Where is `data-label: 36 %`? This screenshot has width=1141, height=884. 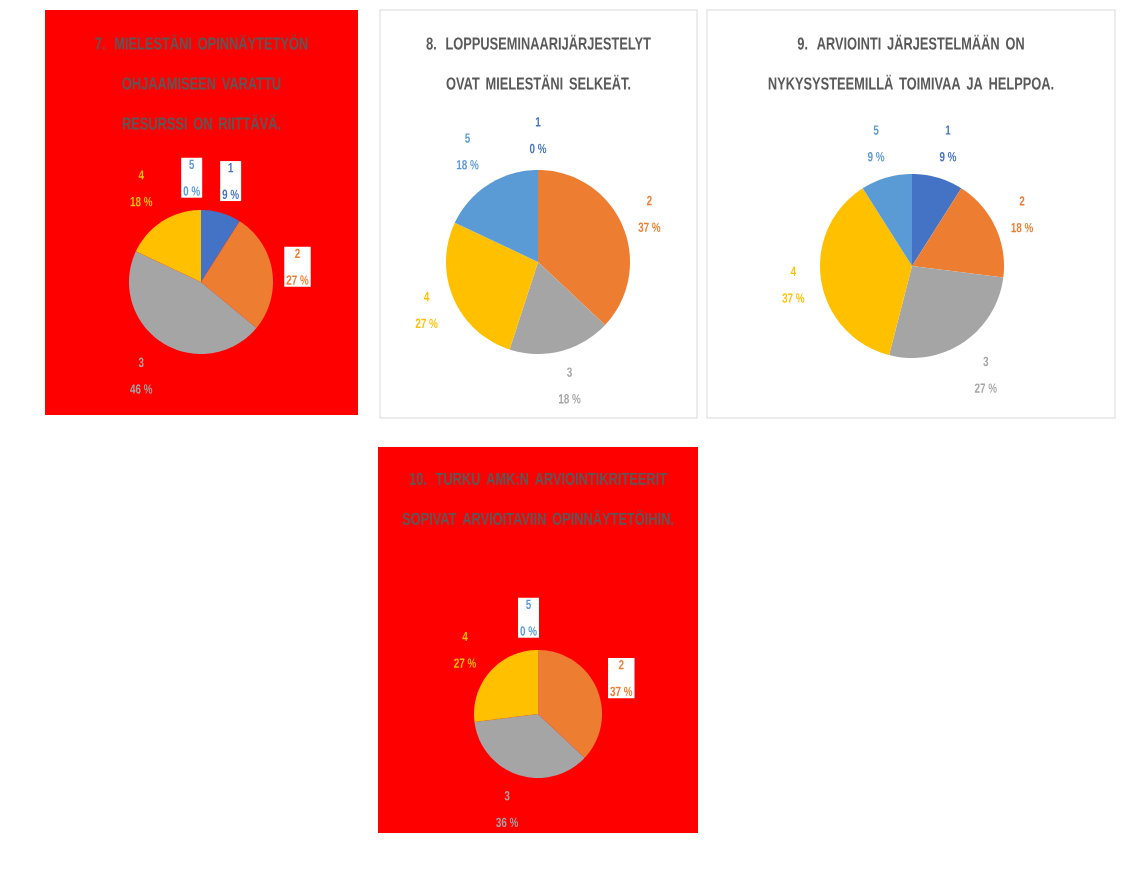
data-label: 36 % is located at coordinates (507, 822).